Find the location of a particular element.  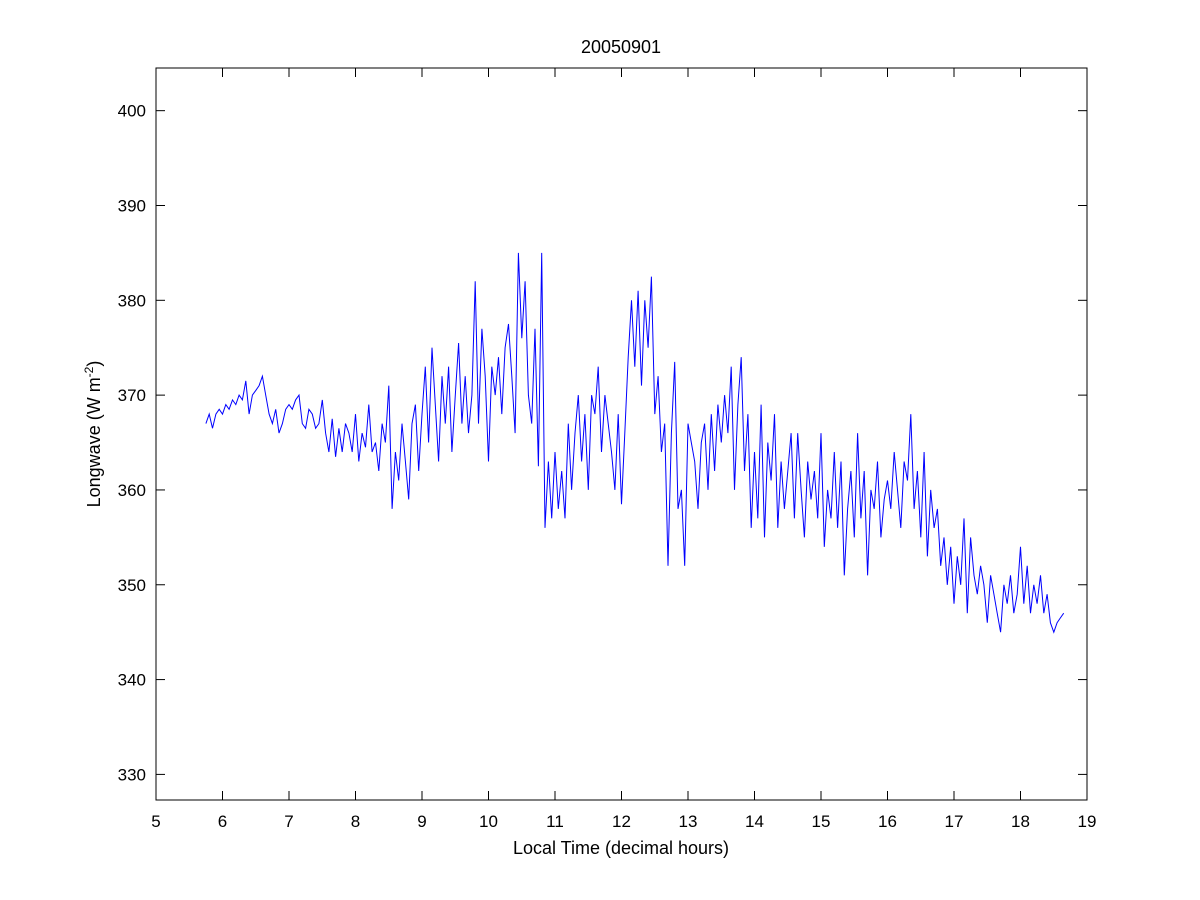

x-tick-labels: 5 6 7 8 9 10 11 12 13 14 15 16 17 18 19 is located at coordinates (623, 821).